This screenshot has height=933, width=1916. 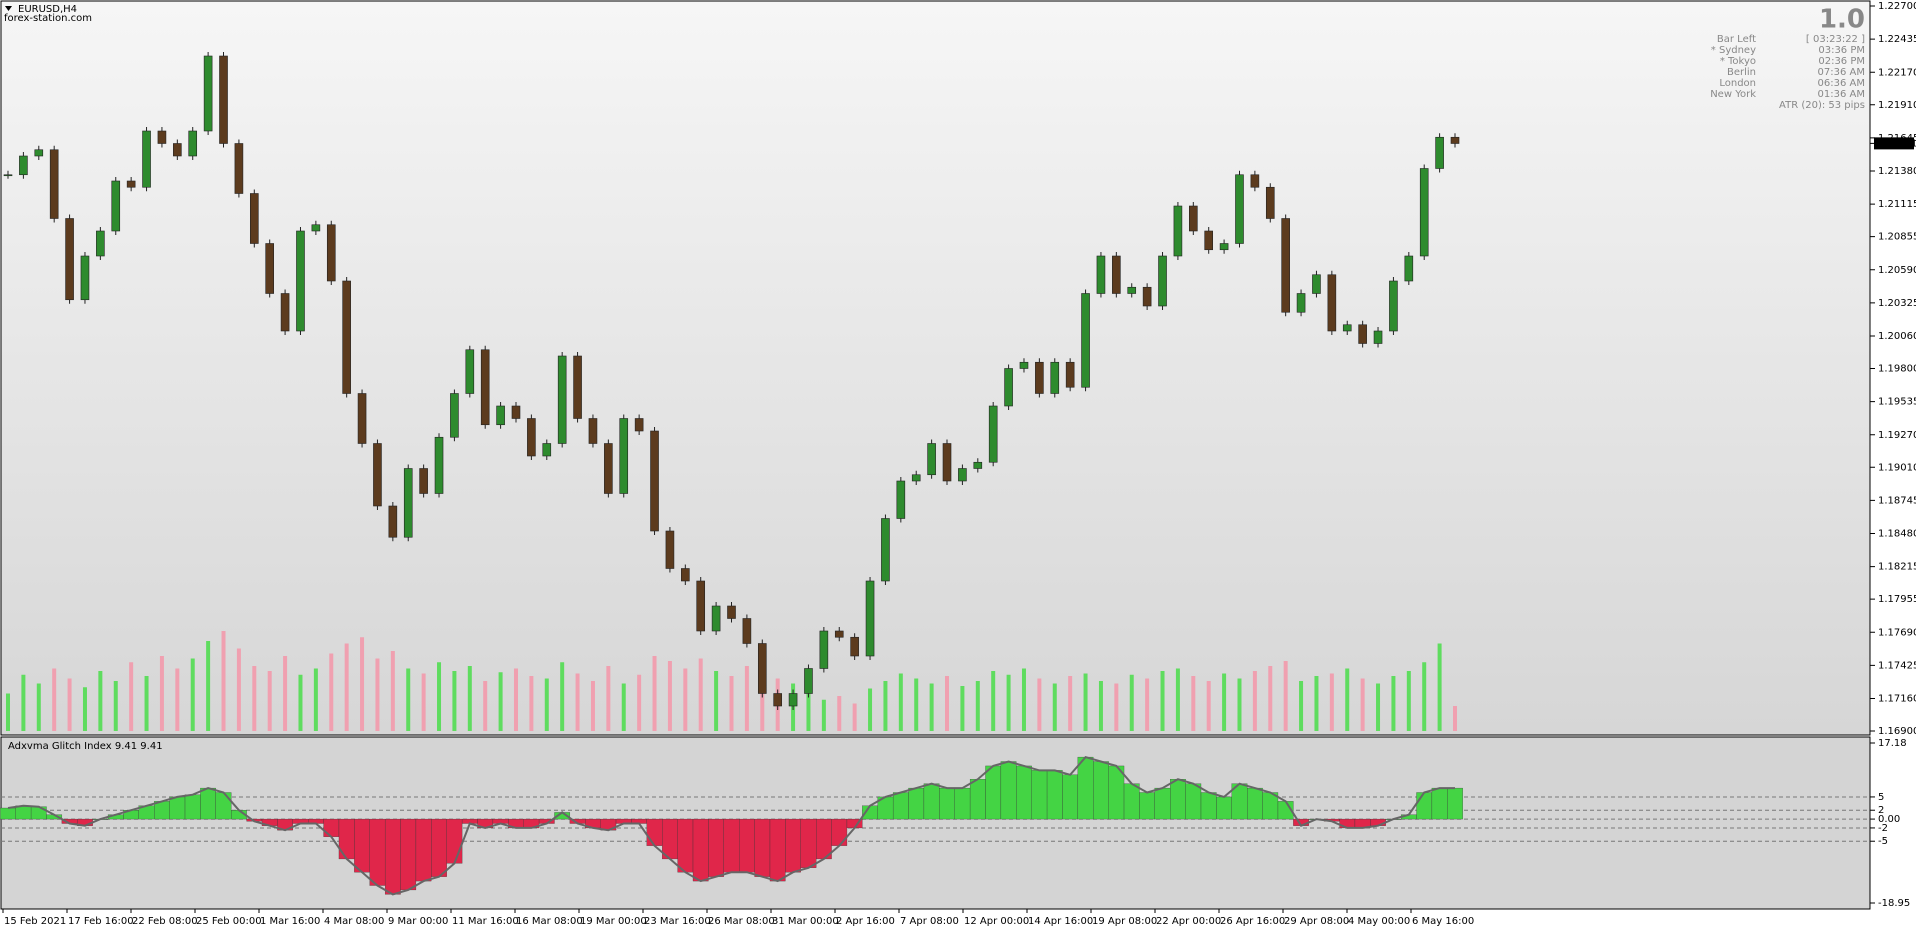 I want to click on x-tick-label: 17 Feb 16:00, so click(x=101, y=921).